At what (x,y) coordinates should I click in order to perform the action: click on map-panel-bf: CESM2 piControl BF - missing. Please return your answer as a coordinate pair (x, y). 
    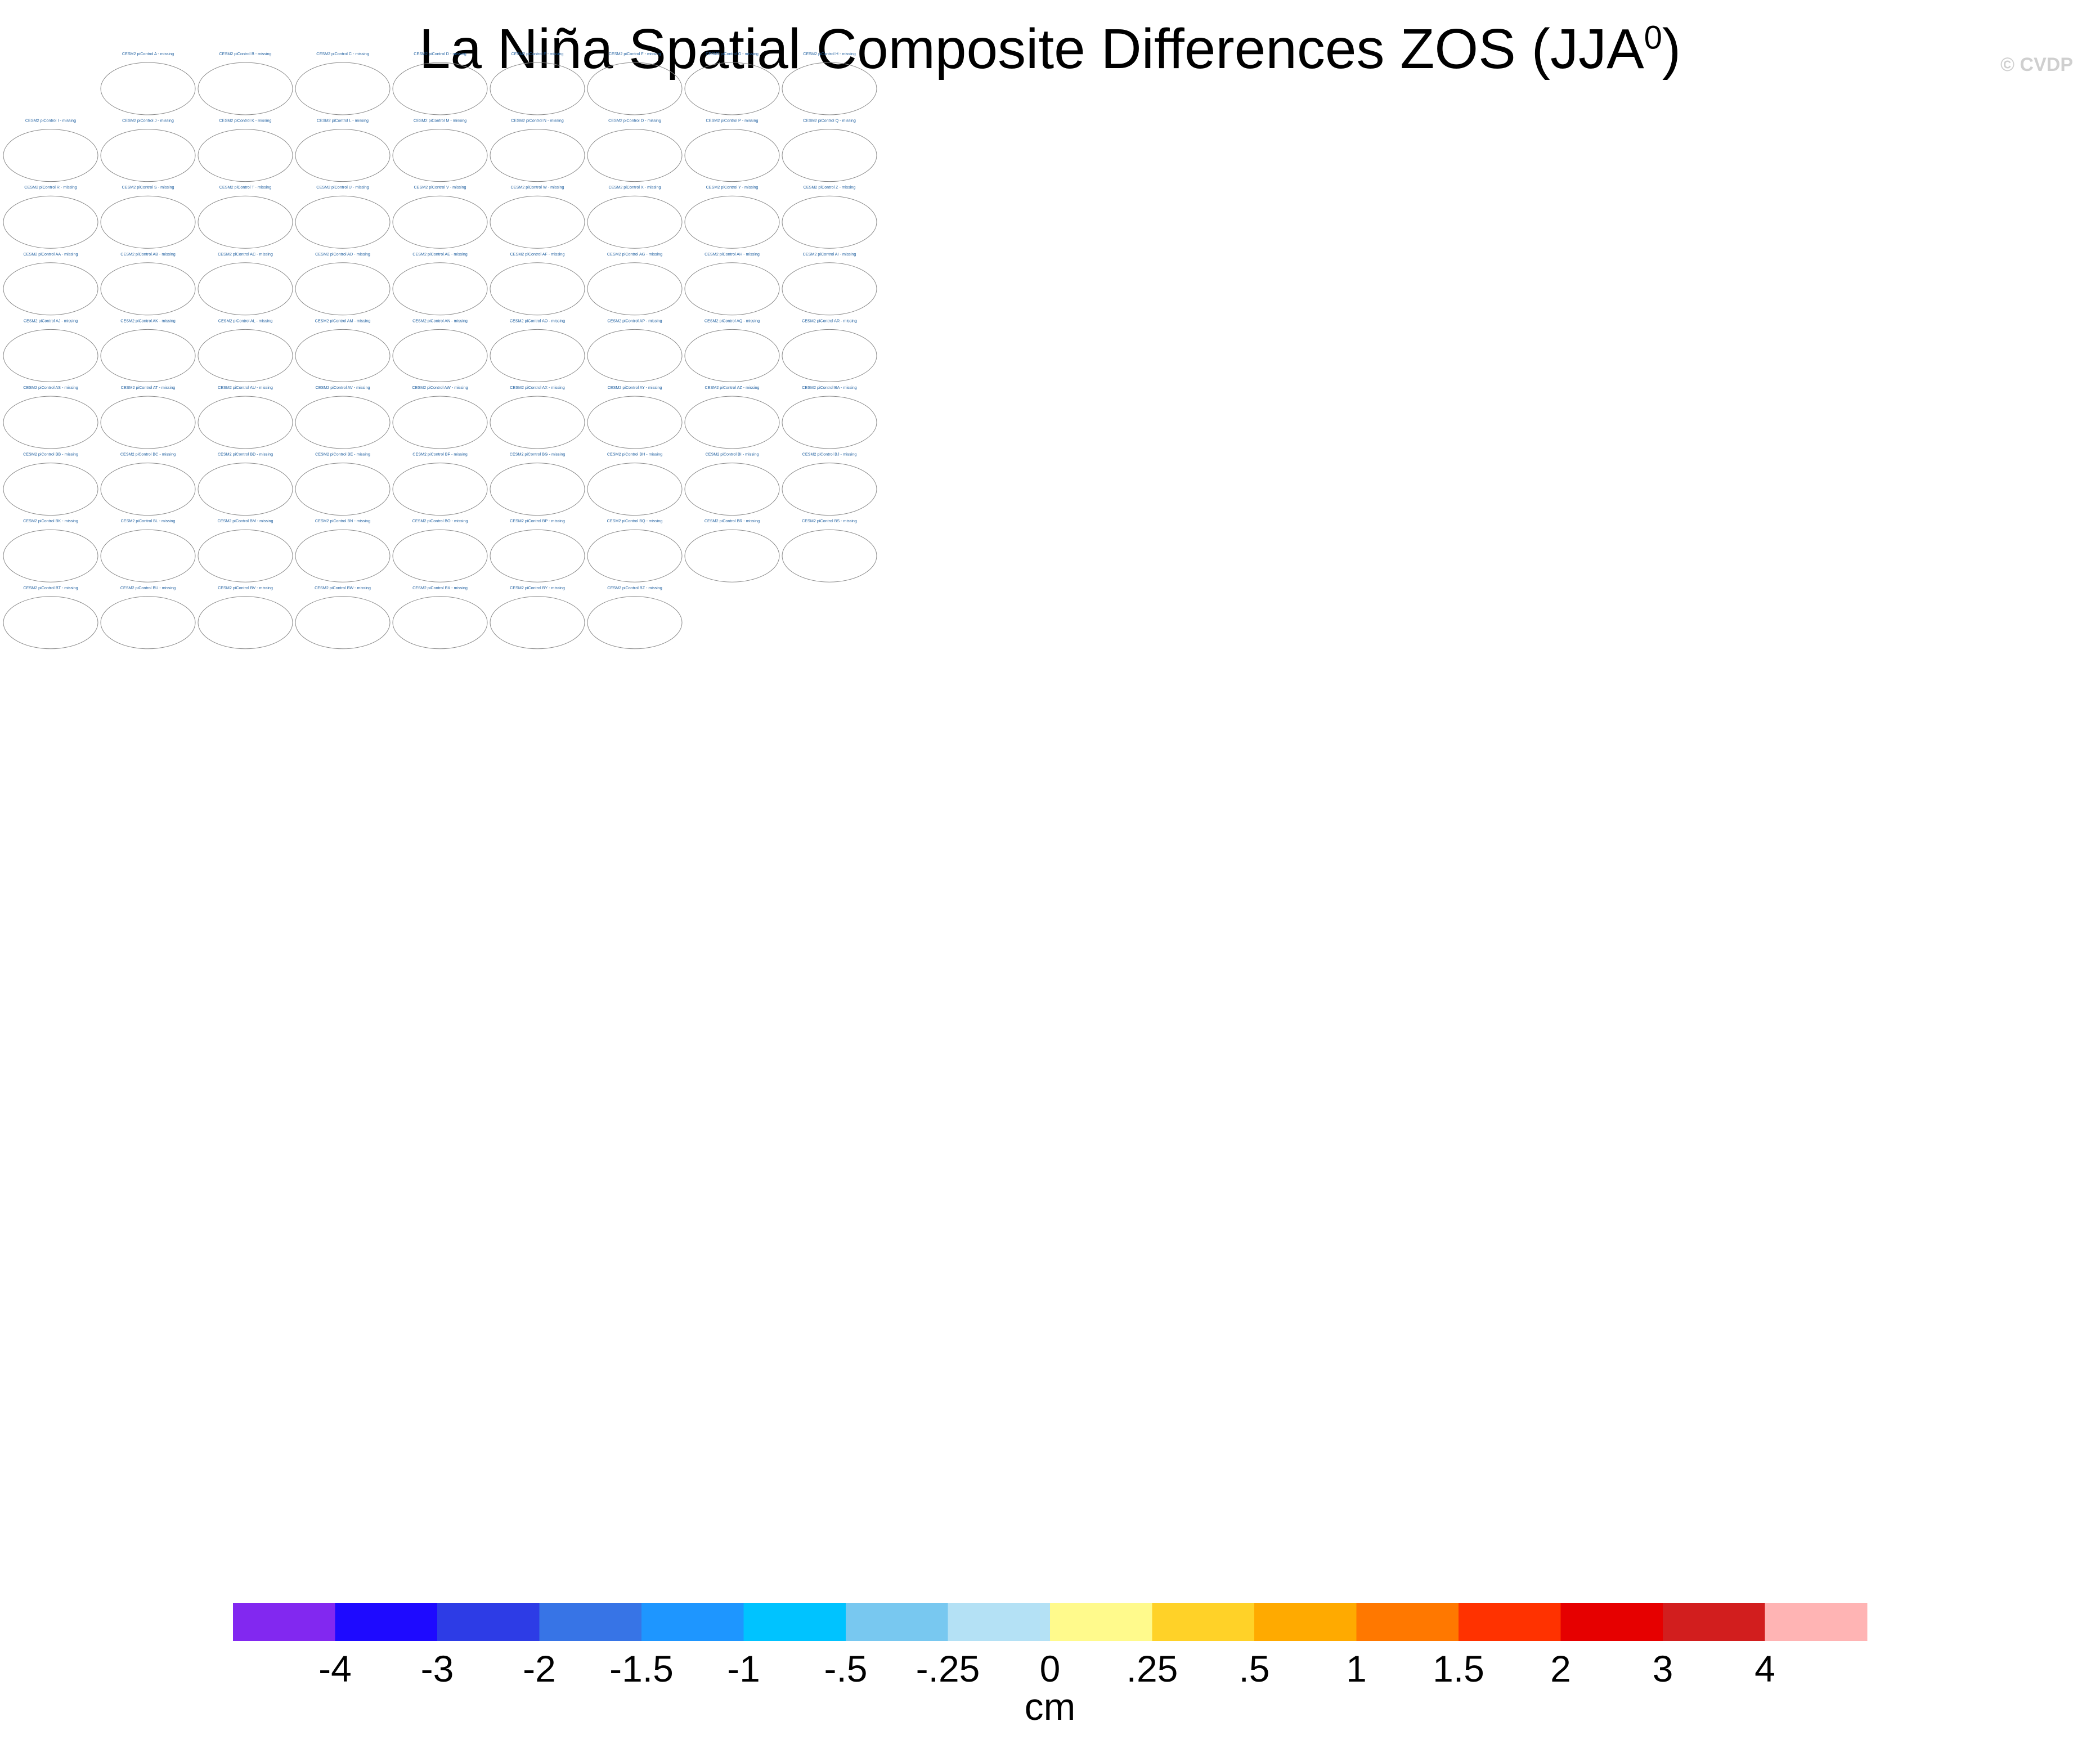
    Looking at the image, I should click on (440, 484).